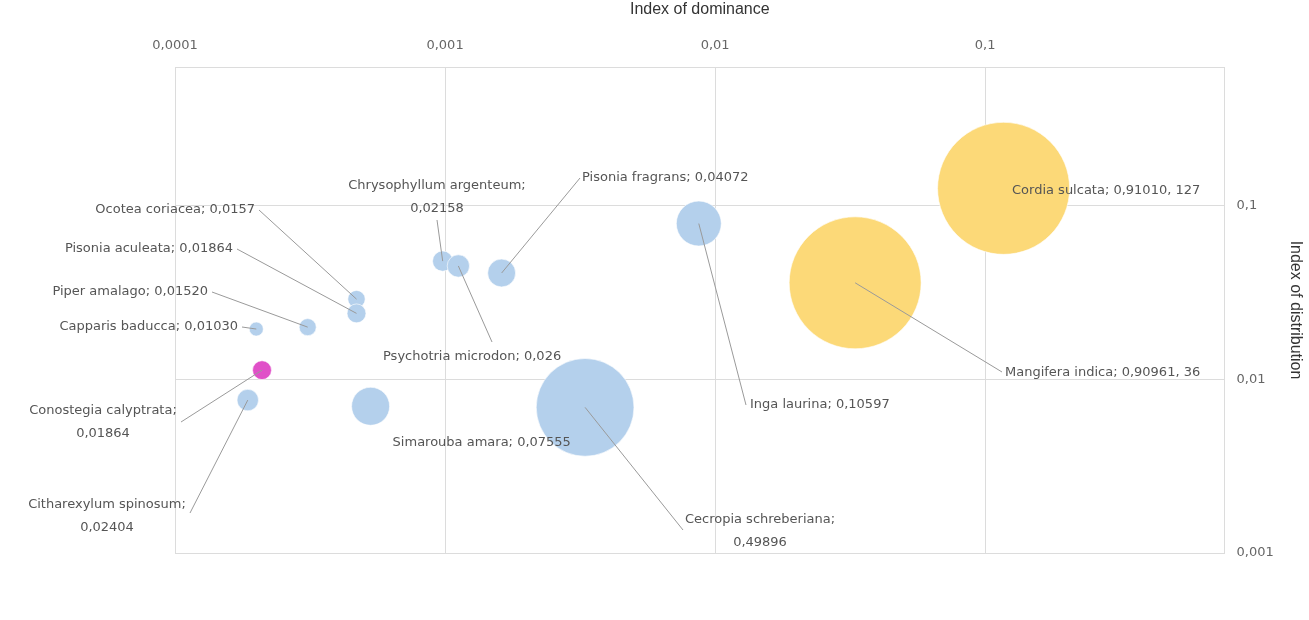 The width and height of the screenshot is (1309, 620). What do you see at coordinates (103, 421) in the screenshot?
I see `annotation: Conostegia calyptrata; 0,01864` at bounding box center [103, 421].